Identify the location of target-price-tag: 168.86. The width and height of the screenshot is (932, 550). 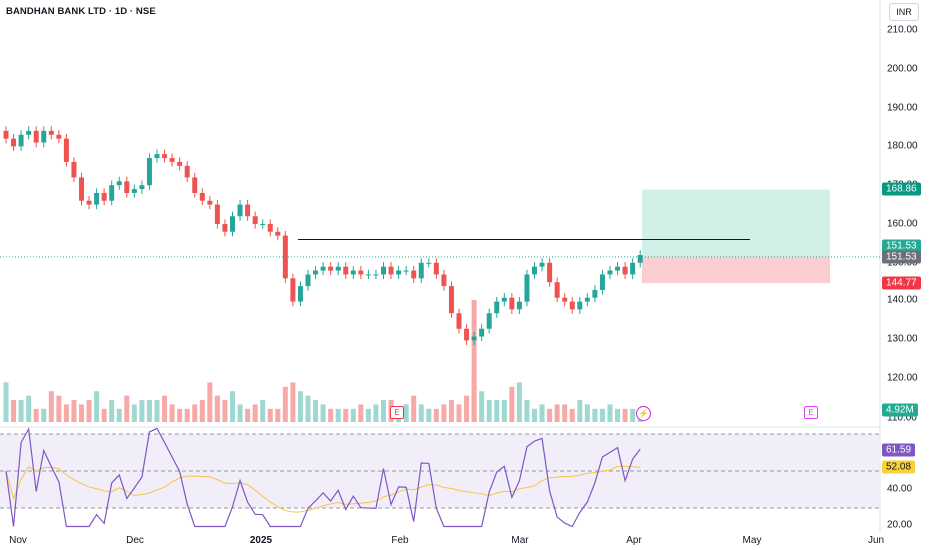
(901, 189).